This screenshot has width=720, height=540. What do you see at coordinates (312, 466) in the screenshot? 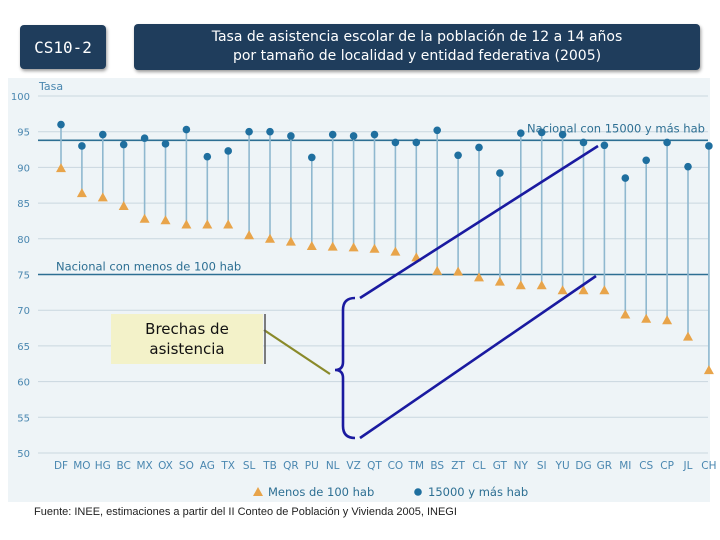
I see `x-tick-label: PU` at bounding box center [312, 466].